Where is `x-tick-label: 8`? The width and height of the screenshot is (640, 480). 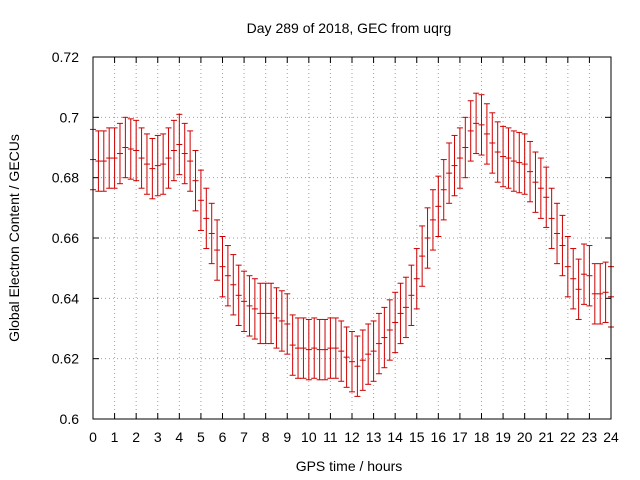
x-tick-label: 8 is located at coordinates (266, 437).